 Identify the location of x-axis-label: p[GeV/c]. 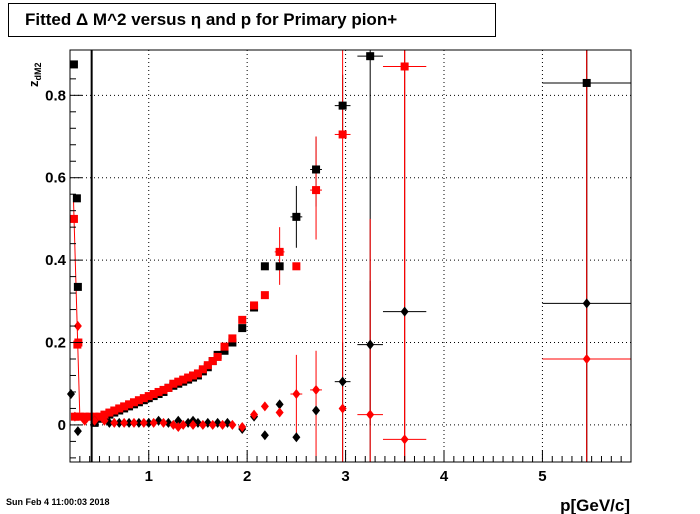
(595, 505).